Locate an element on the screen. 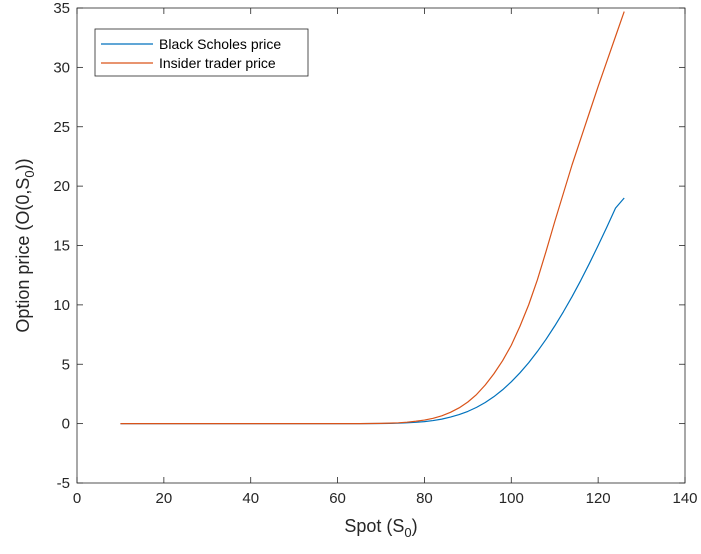 Image resolution: width=701 pixels, height=554 pixels. legend: Black Scholes price Insider trader price is located at coordinates (201, 52).